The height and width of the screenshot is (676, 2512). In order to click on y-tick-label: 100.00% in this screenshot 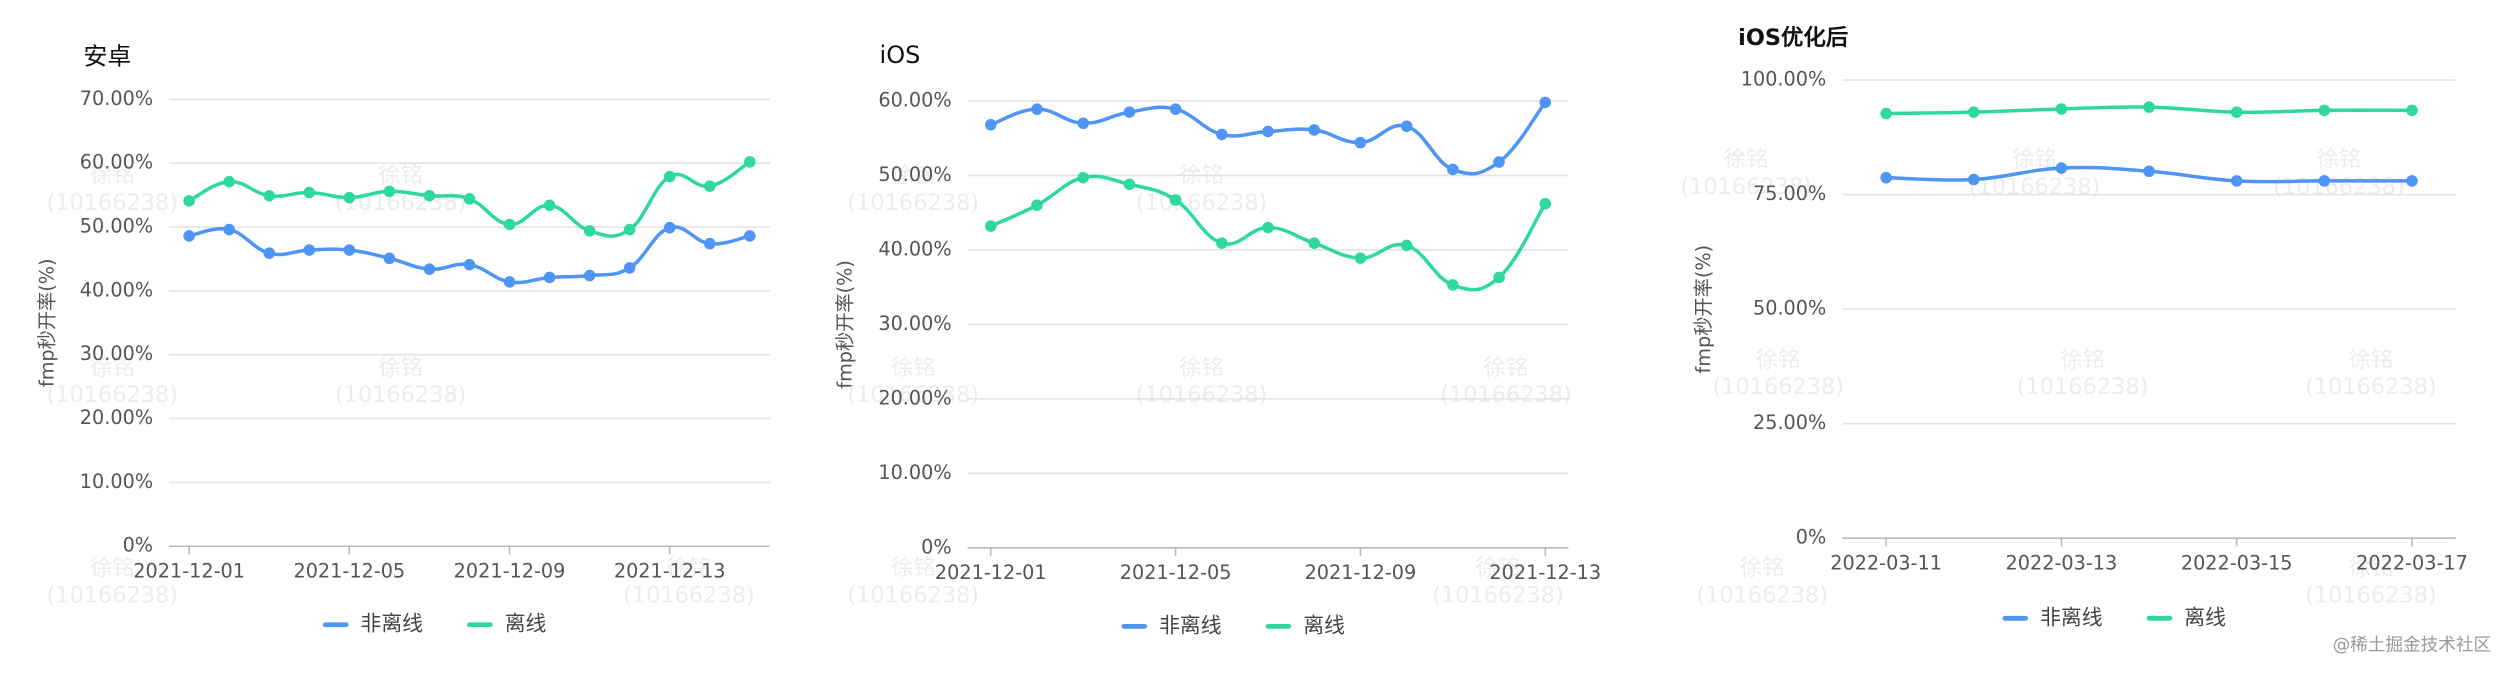, I will do `click(1784, 79)`.